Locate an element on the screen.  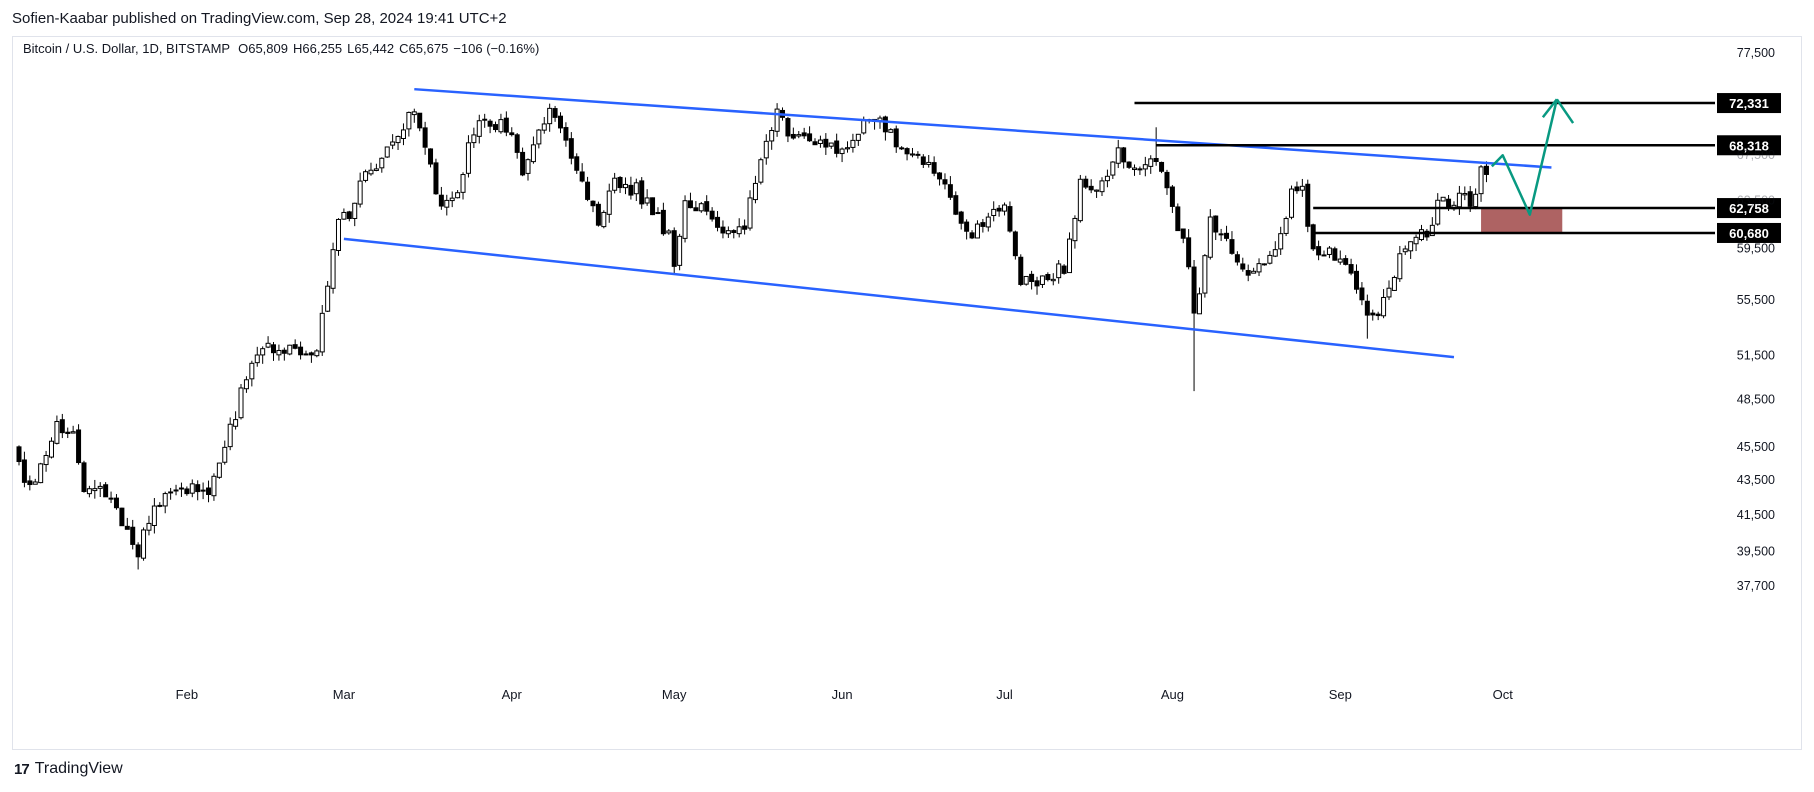
price-tick-label: 43,500 is located at coordinates (1756, 480).